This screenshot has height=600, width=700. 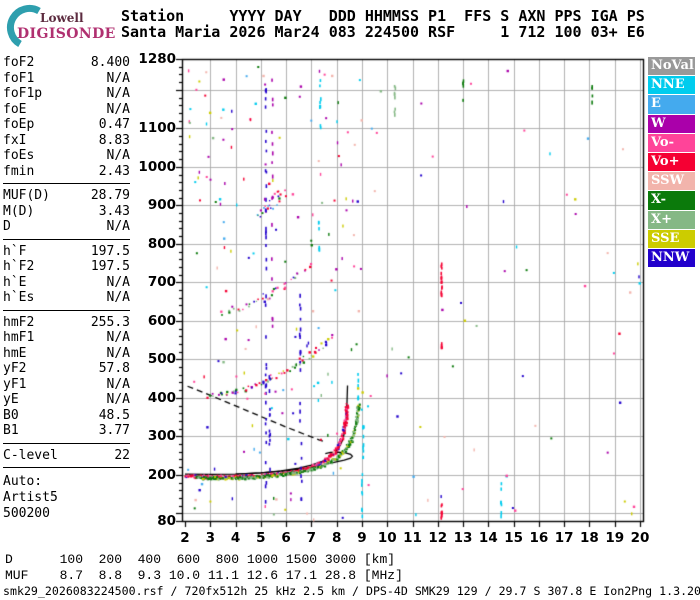 I want to click on parameter-row: C-level 22, so click(x=66, y=456).